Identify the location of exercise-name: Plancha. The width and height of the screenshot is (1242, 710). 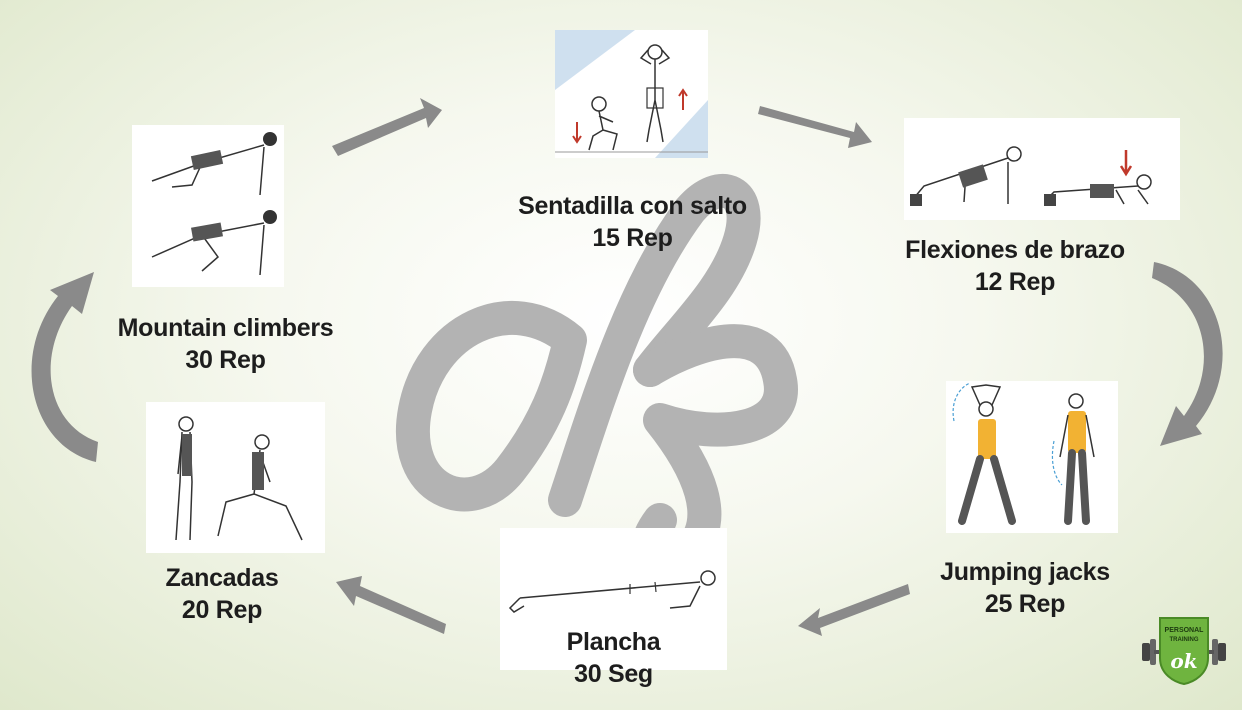
(613, 642).